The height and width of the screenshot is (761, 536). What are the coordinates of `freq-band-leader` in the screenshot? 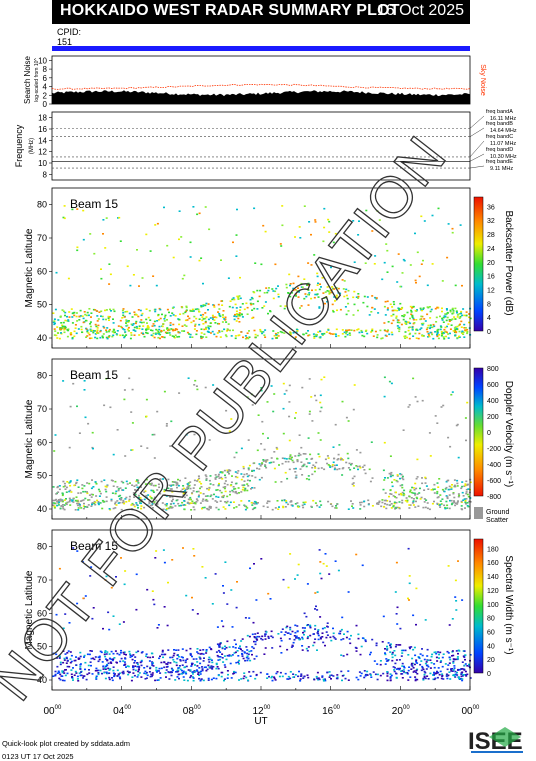 It's located at (477, 167).